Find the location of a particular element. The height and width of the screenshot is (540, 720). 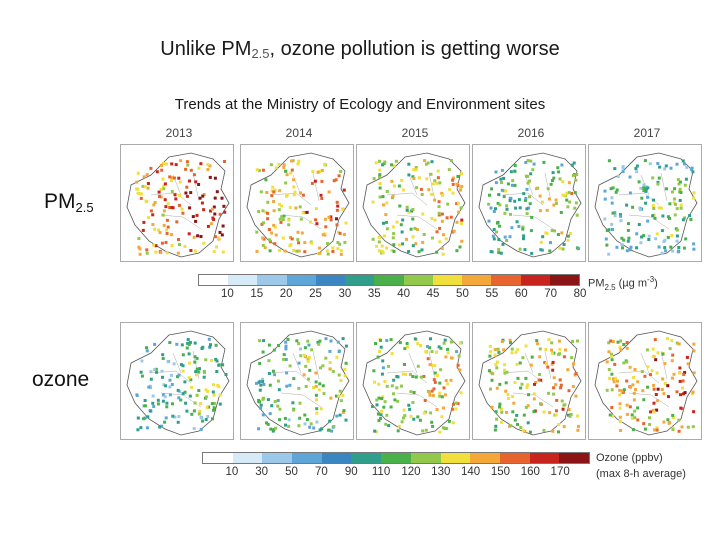

pm25-colorbar-unit: PM2.5 (µg m-3) is located at coordinates (623, 283).